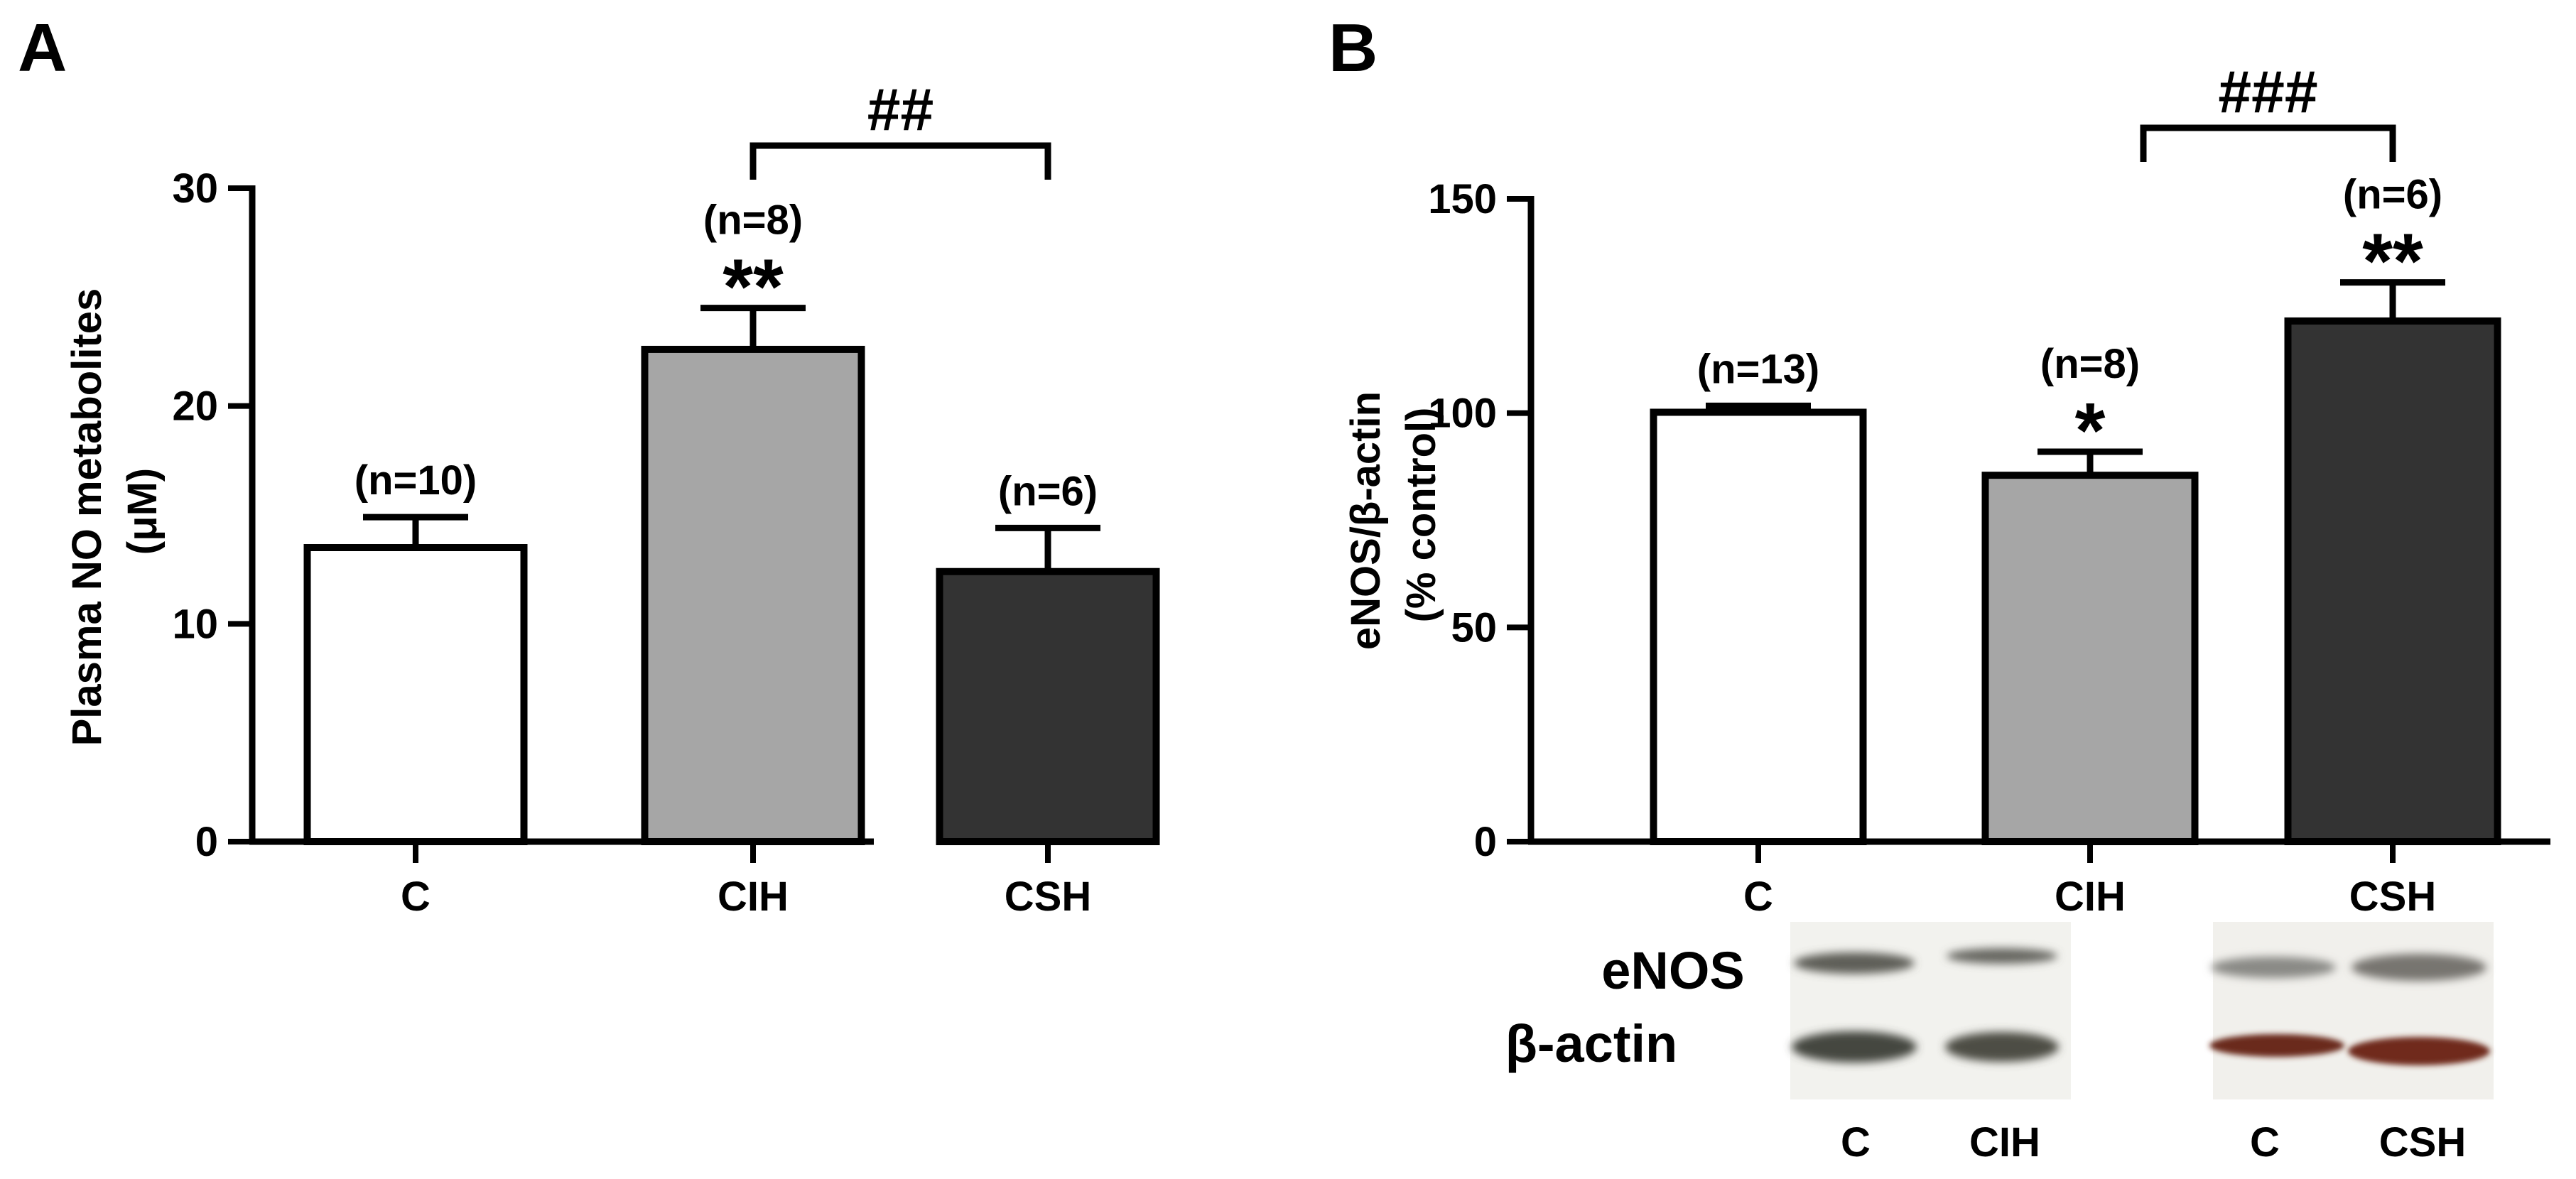  I want to click on bracket-label-a: ##, so click(900, 109).